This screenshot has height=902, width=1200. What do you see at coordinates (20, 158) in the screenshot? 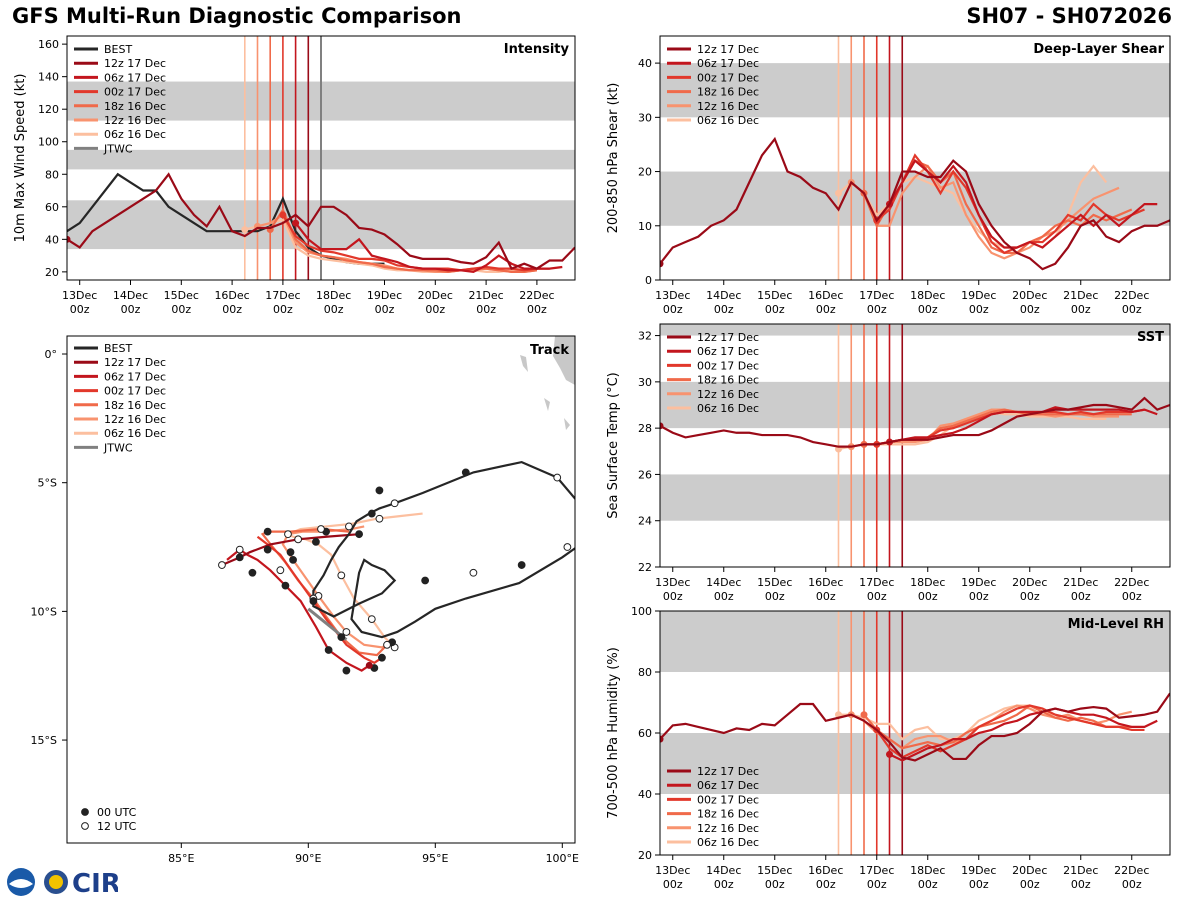
I see `y-axis-label: 10m Max Wind Speed (kt)` at bounding box center [20, 158].